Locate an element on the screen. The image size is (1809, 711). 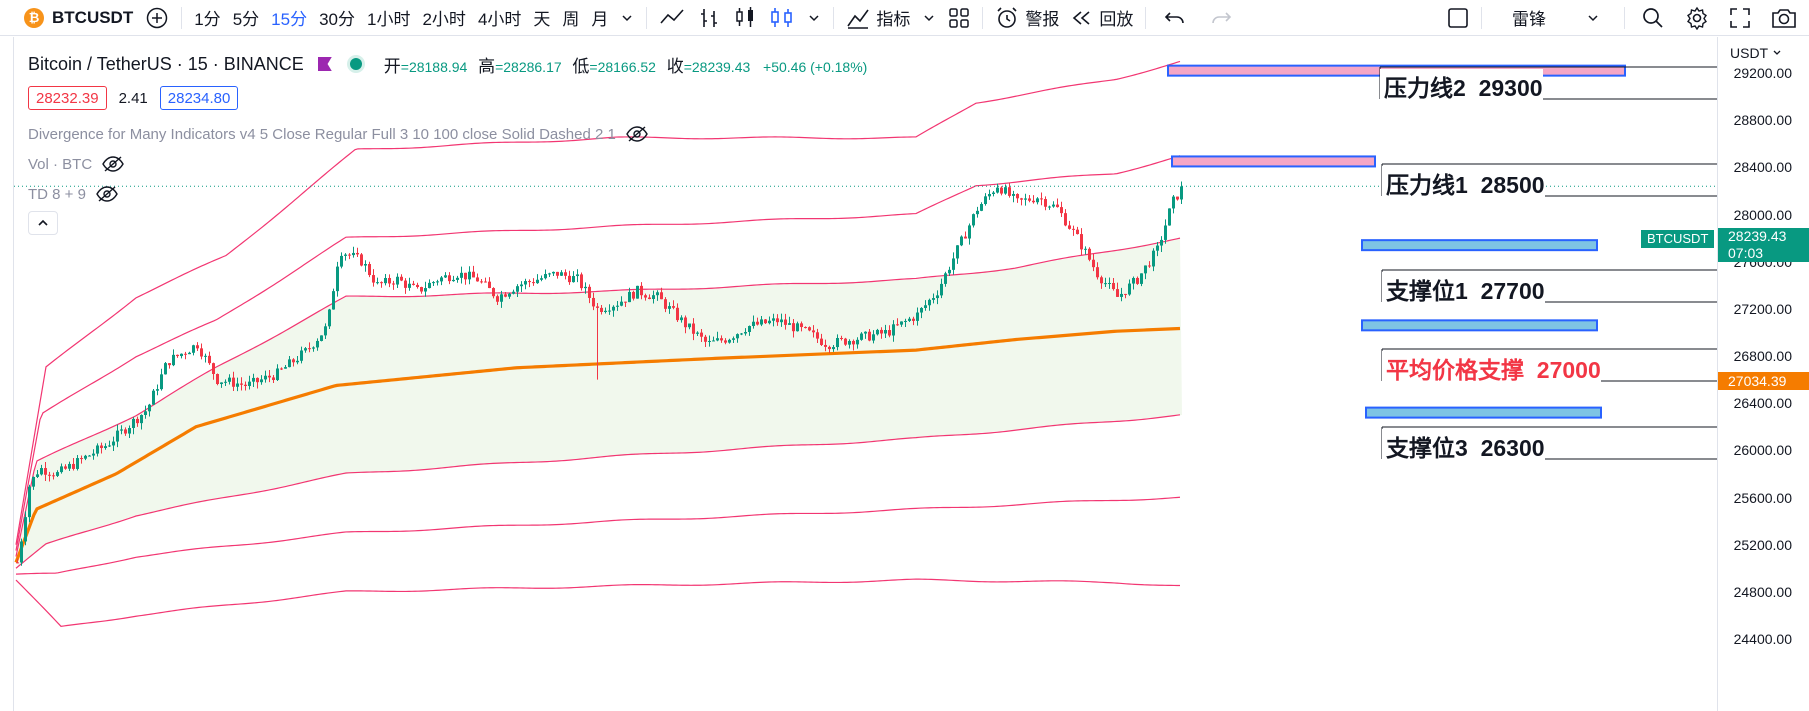
interval-15m: 15分 is located at coordinates (289, 19).